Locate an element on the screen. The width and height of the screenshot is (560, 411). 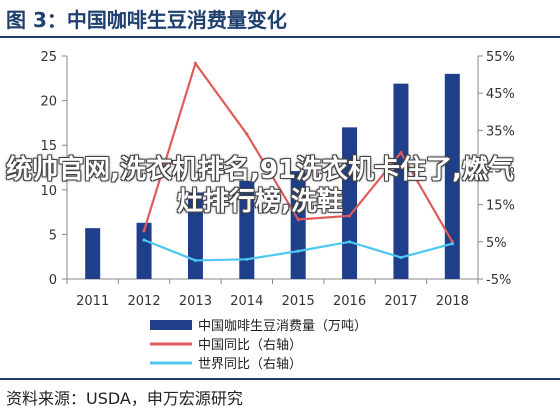
bar-2014 is located at coordinates (247, 229).